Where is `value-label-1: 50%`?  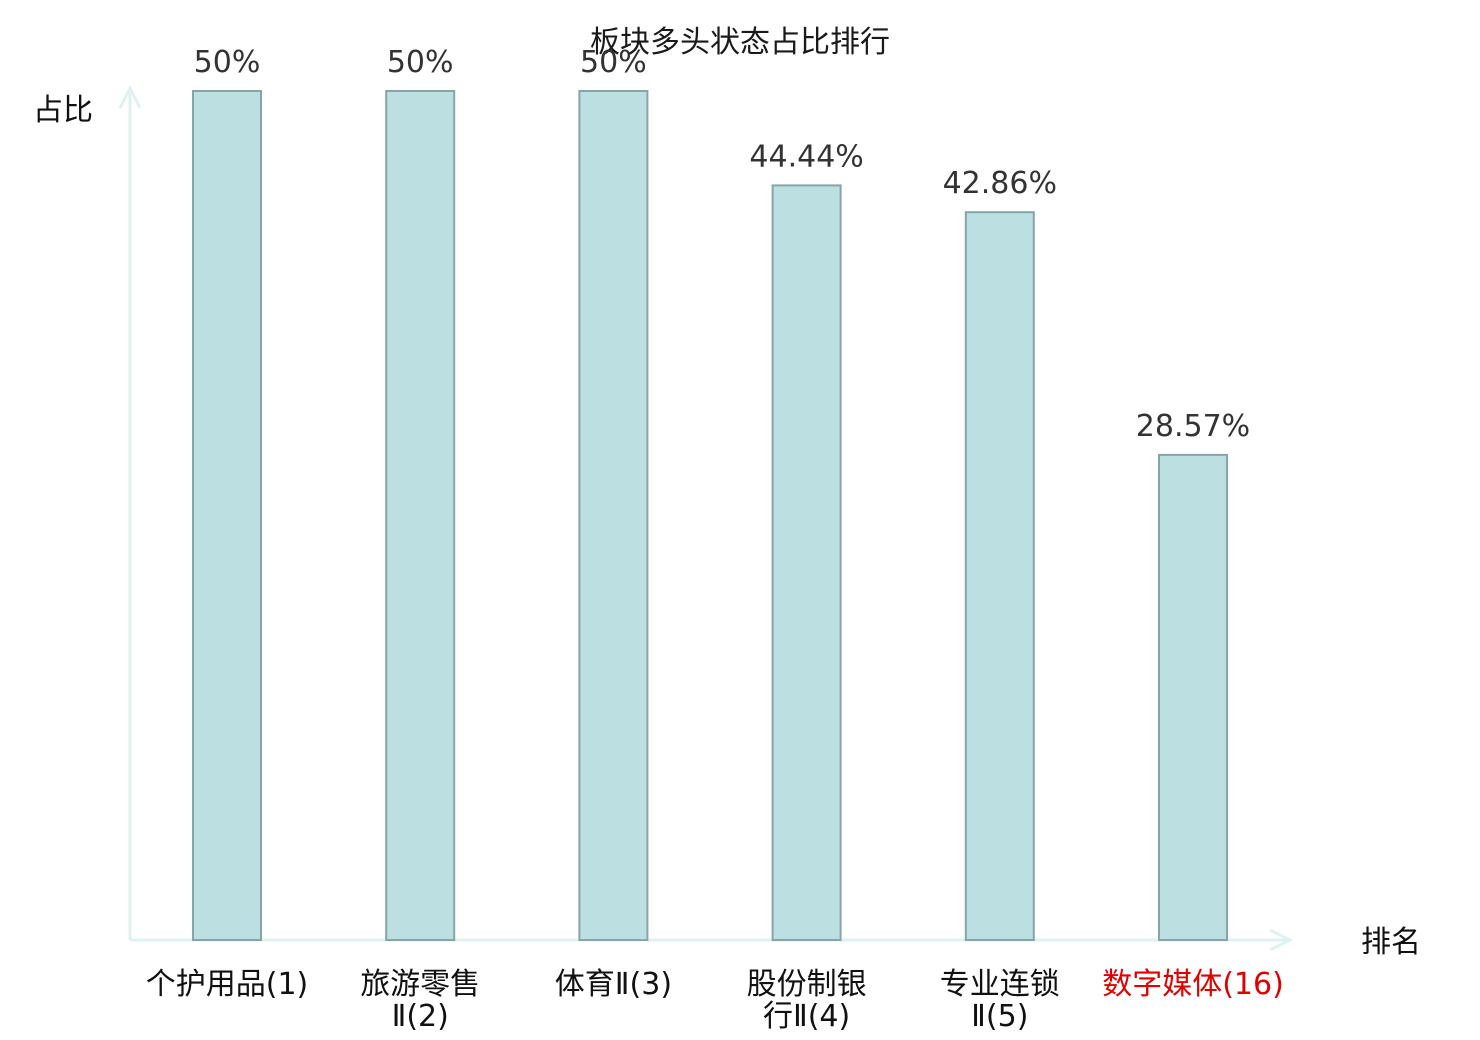 value-label-1: 50% is located at coordinates (227, 62).